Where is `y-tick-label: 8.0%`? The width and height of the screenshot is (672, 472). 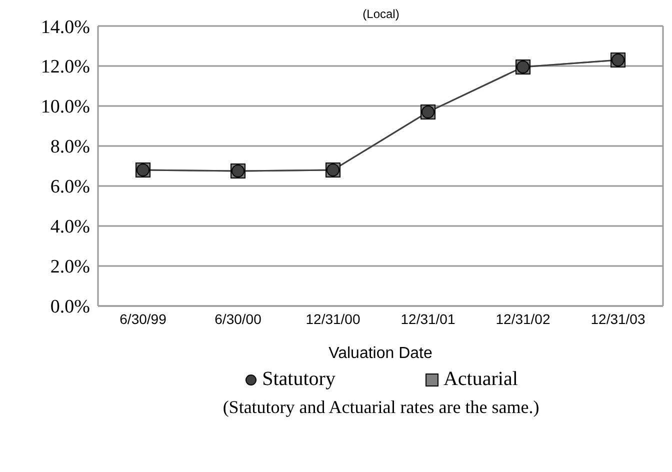 y-tick-label: 8.0% is located at coordinates (70, 147).